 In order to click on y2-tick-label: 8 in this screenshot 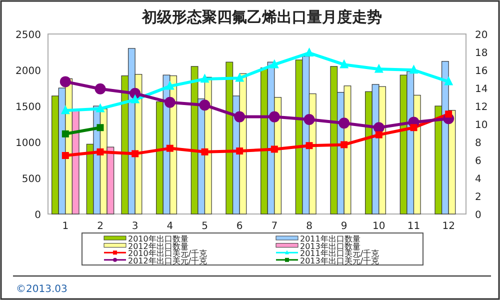, I will do `click(478, 143)`.